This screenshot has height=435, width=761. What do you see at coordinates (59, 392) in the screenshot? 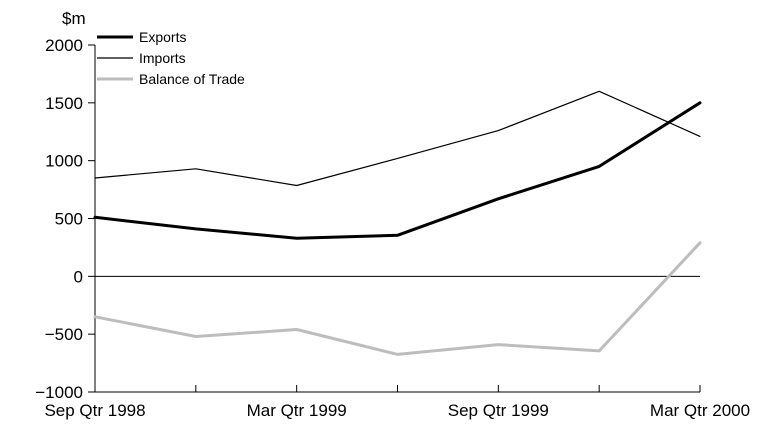
I see `y-tick-label: −1000` at bounding box center [59, 392].